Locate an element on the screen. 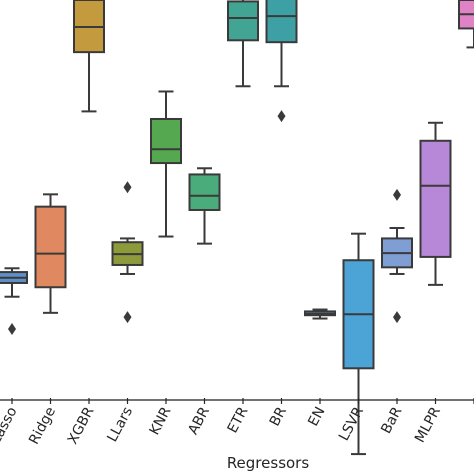 This screenshot has width=474, height=474. box-lsvr is located at coordinates (358, 344).